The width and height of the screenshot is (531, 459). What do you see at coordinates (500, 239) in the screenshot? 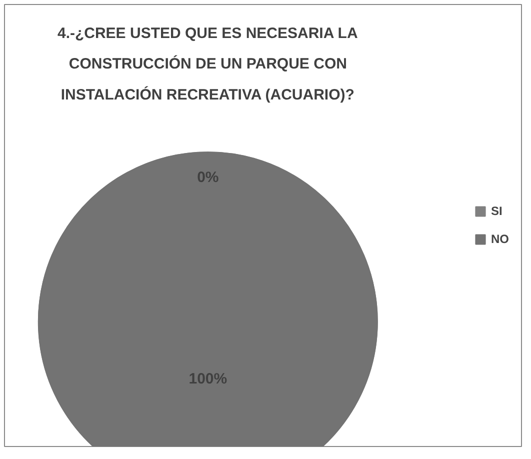
I see `legend-label: NO` at bounding box center [500, 239].